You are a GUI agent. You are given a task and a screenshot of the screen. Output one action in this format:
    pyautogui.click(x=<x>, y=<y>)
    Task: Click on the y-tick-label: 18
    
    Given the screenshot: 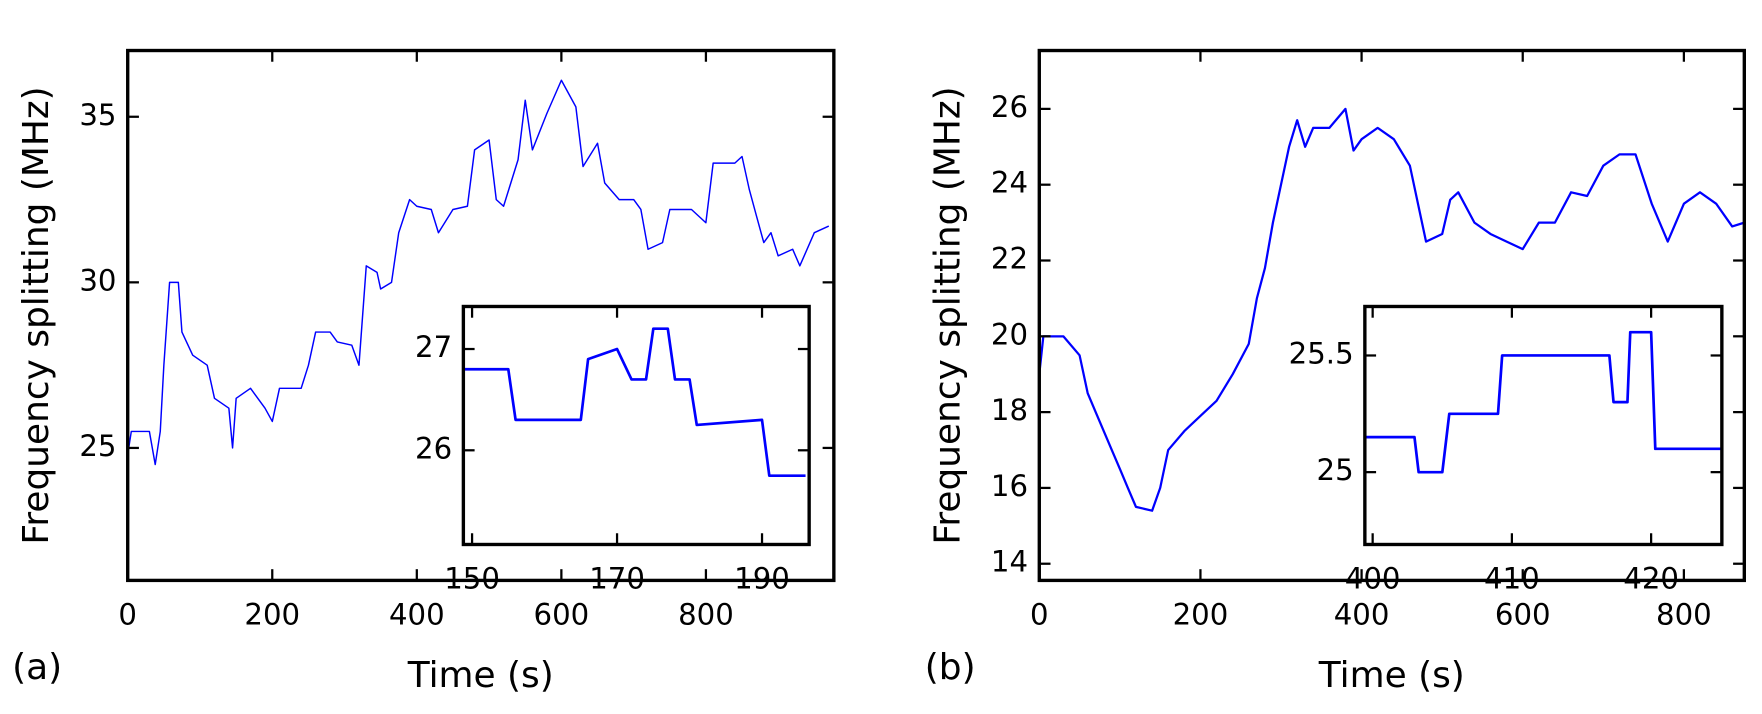 What is the action you would take?
    pyautogui.click(x=1009, y=410)
    